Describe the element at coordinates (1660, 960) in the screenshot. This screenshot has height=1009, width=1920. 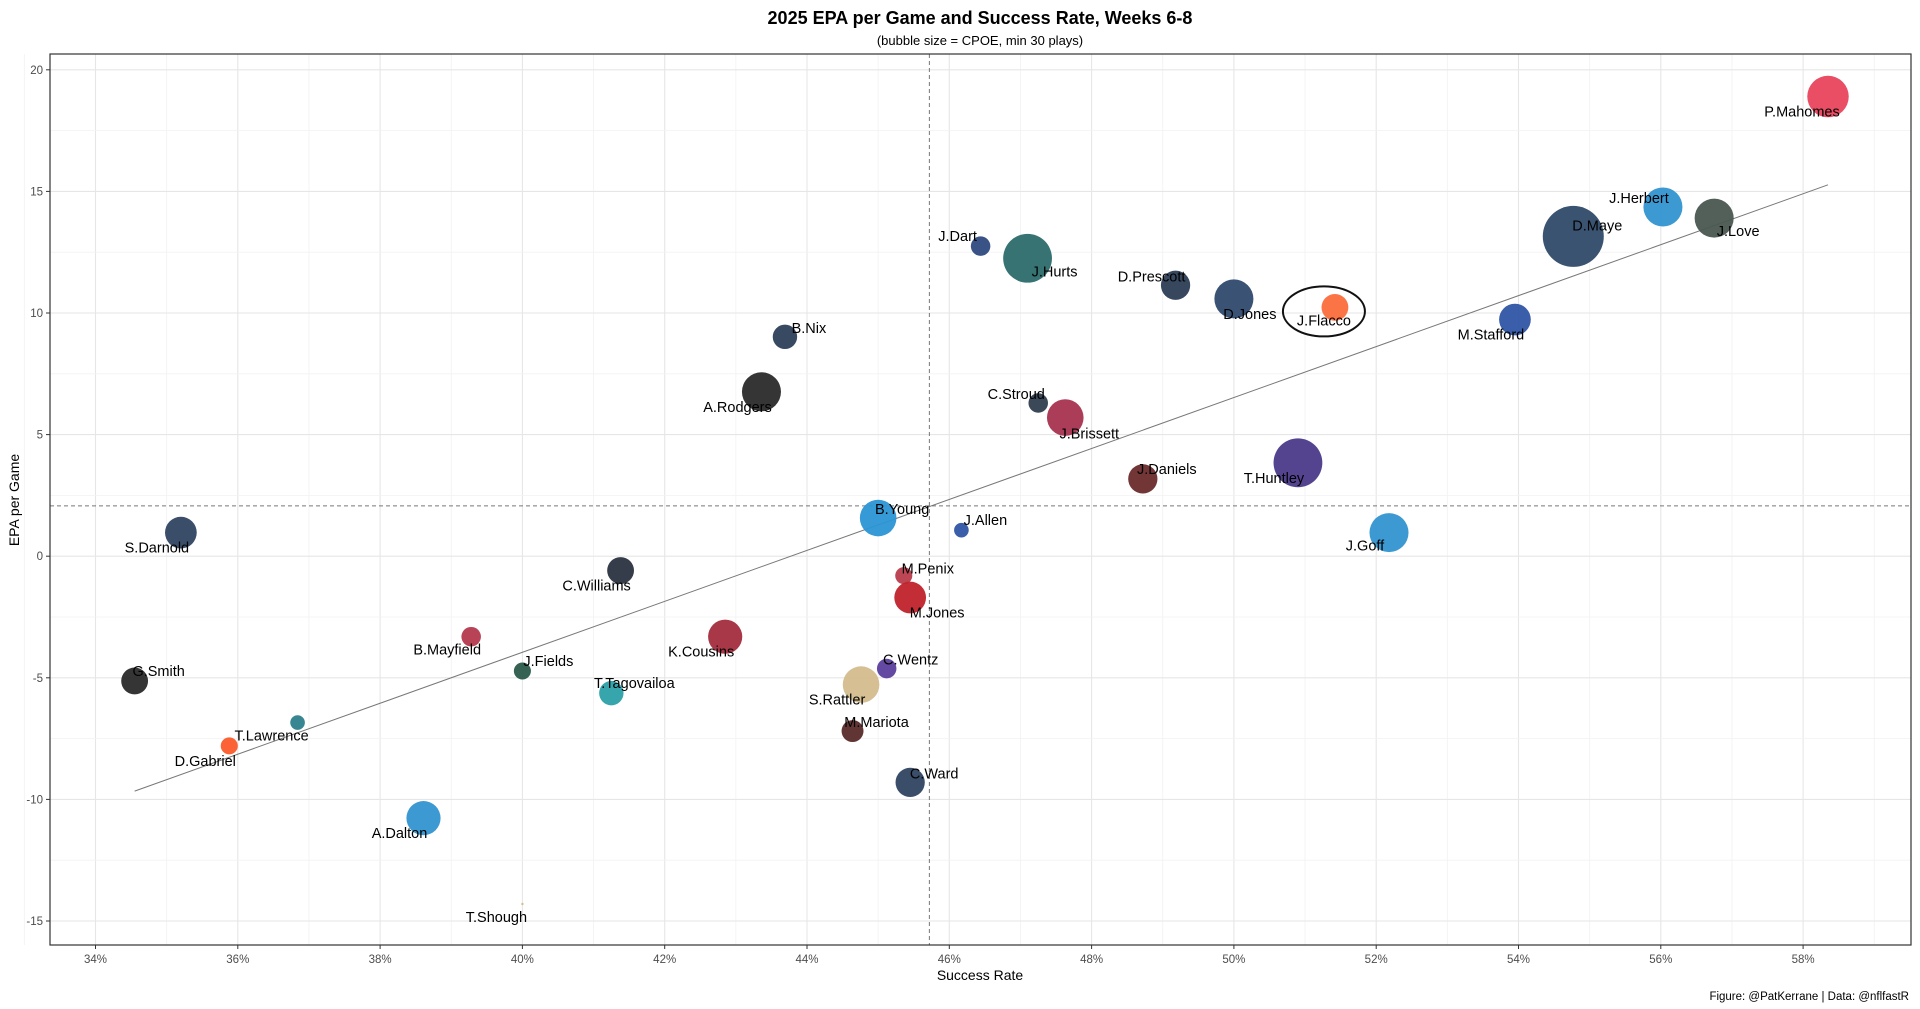
I see `x-tick-label: 56%` at that location.